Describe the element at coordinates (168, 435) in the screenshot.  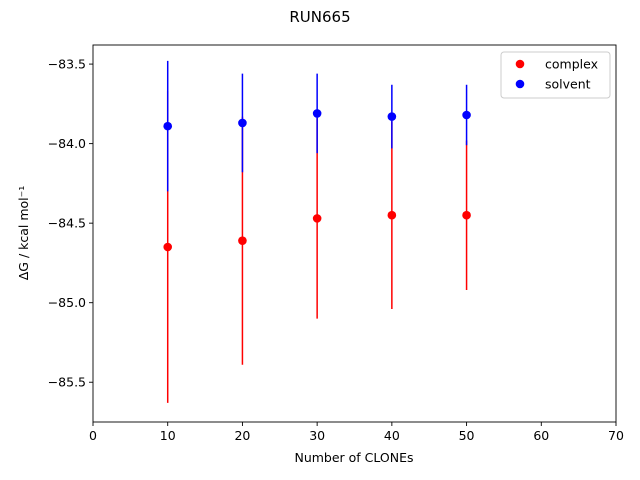
I see `x-tick-label: 10` at that location.